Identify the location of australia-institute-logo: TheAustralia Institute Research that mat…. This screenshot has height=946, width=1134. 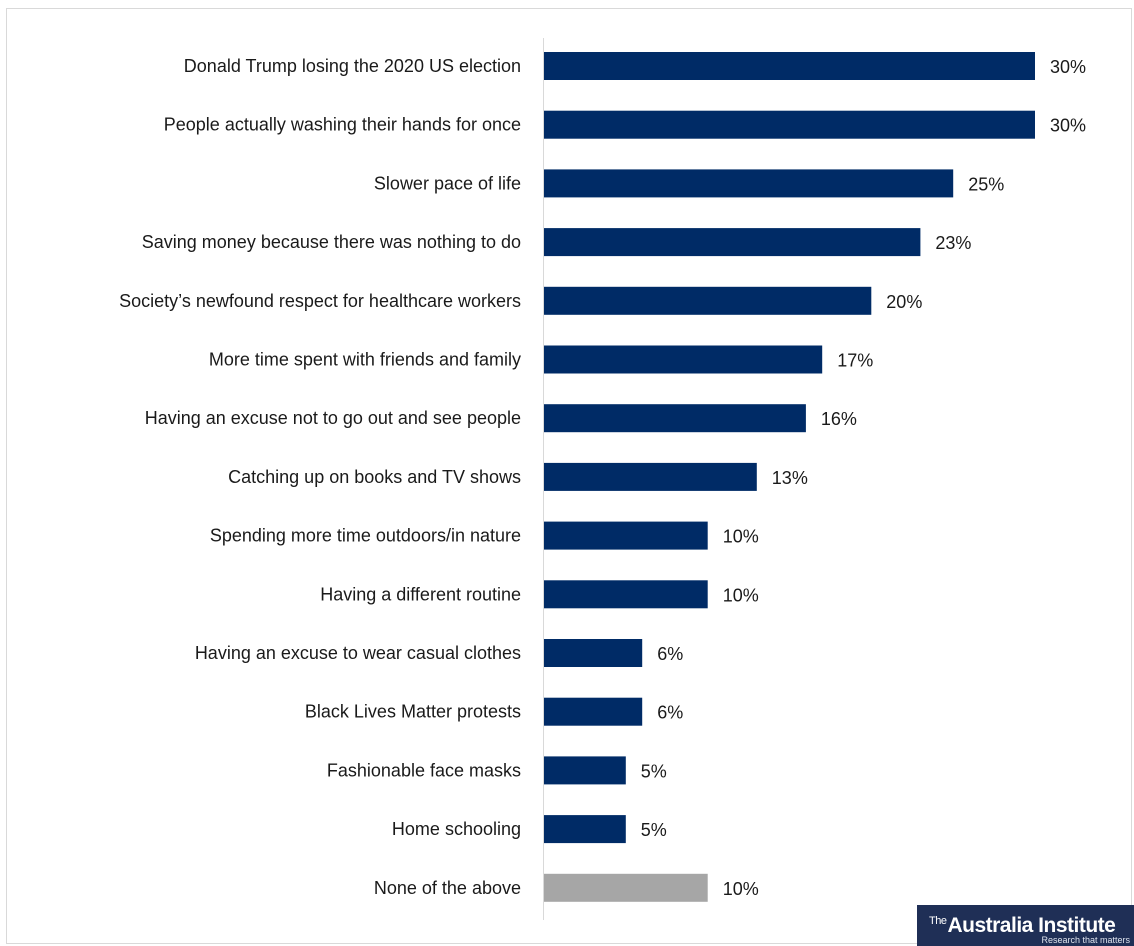
(1025, 925).